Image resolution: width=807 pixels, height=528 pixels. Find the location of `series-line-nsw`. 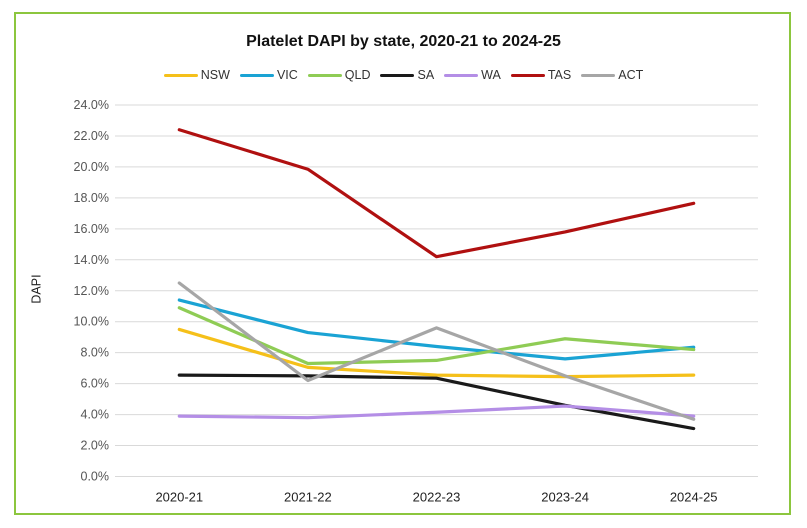

series-line-nsw is located at coordinates (436, 353).